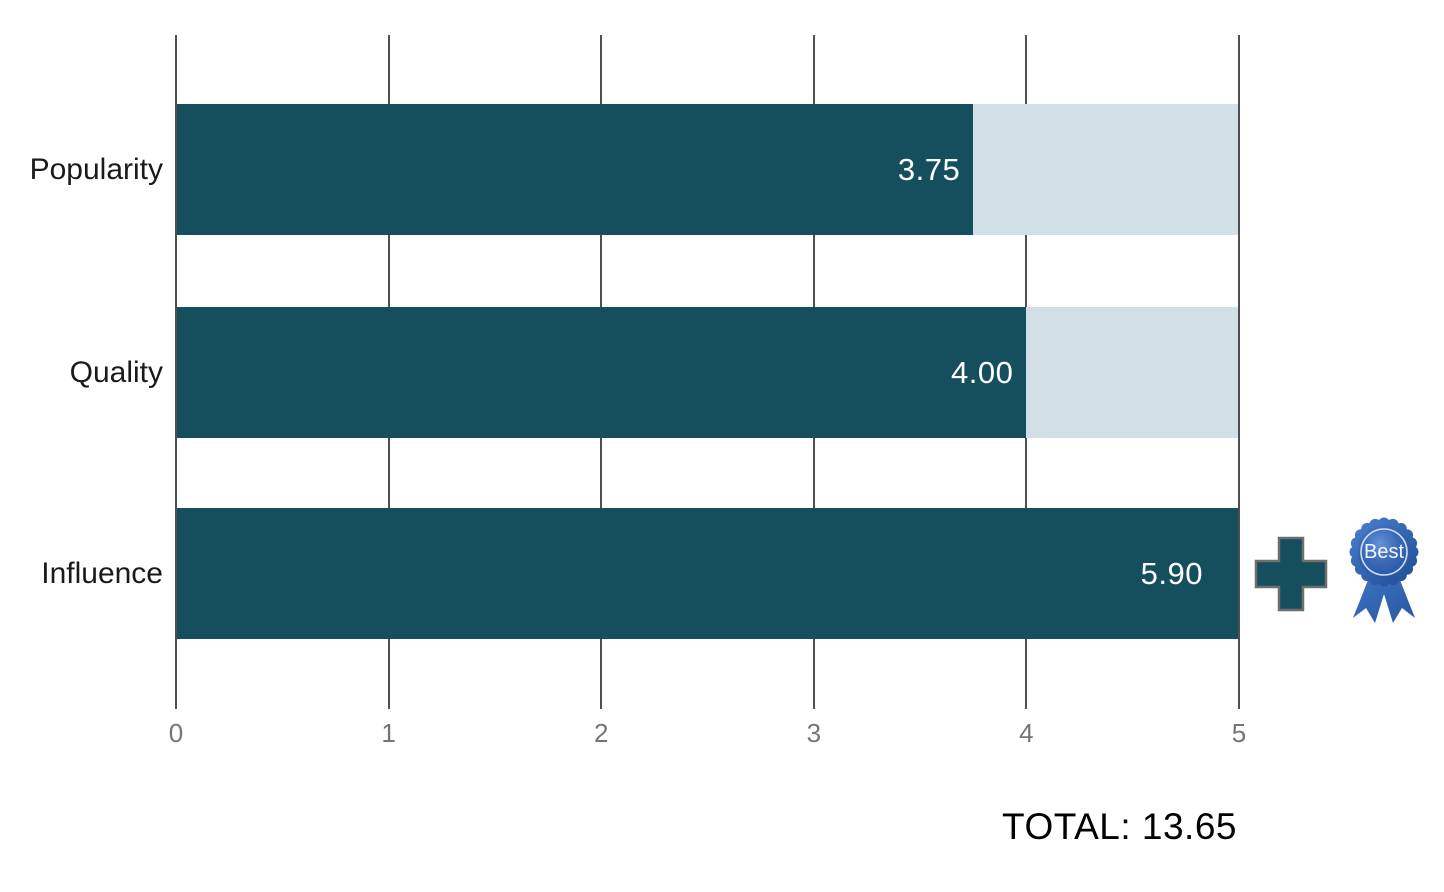  Describe the element at coordinates (814, 733) in the screenshot. I see `x-tick-label: 3` at that location.